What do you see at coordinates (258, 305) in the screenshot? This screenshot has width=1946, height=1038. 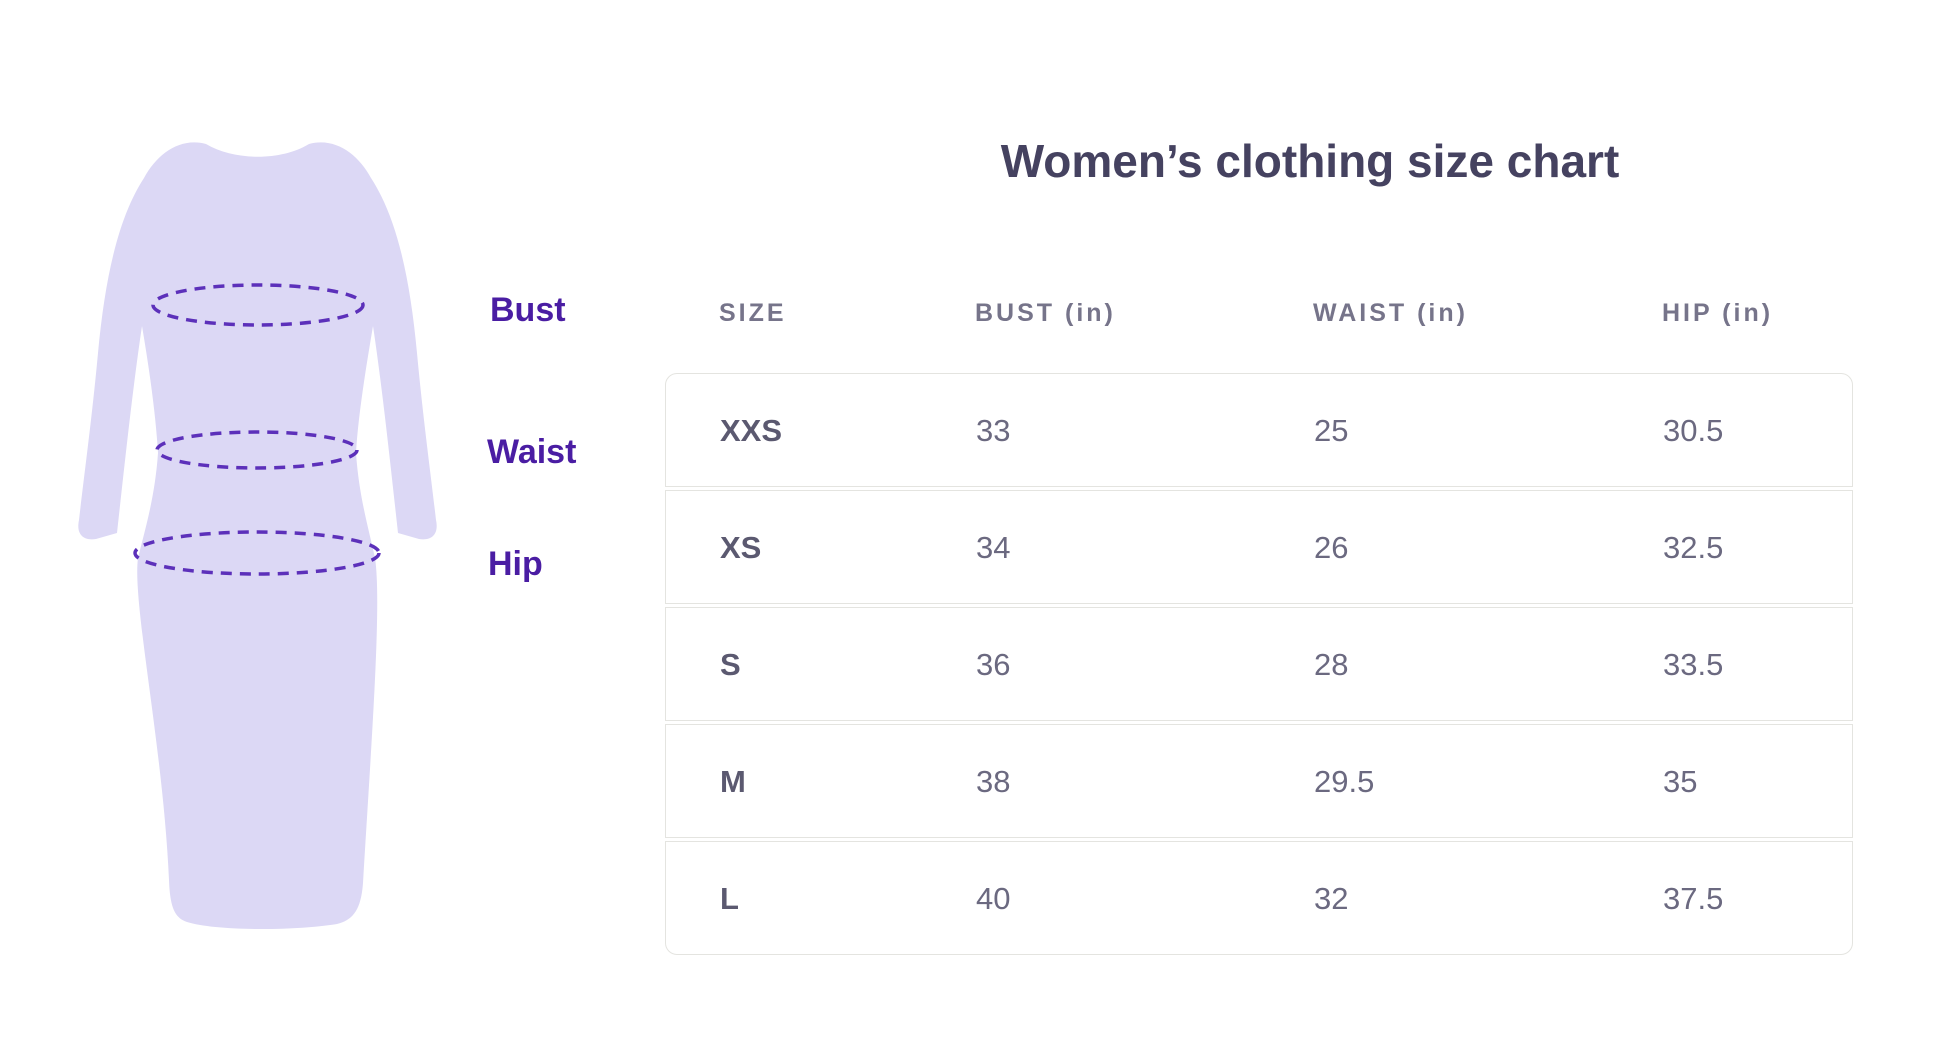 I see `bust-measure-line` at bounding box center [258, 305].